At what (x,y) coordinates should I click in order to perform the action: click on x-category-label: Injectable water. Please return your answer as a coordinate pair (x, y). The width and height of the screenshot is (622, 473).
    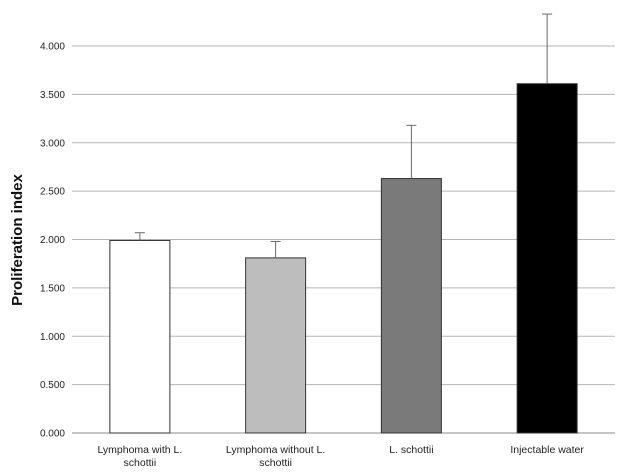
    Looking at the image, I should click on (547, 450).